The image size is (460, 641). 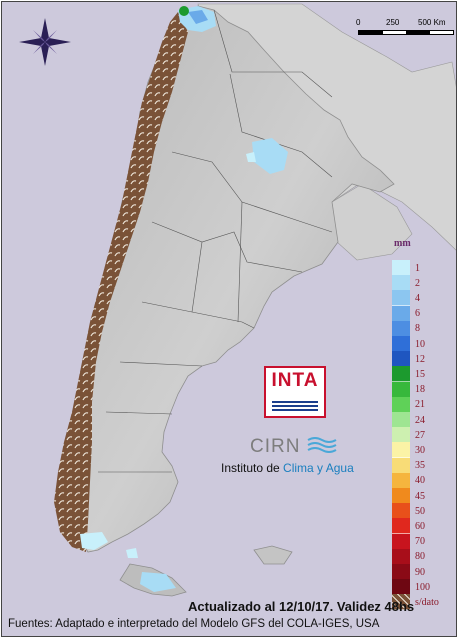 I want to click on scale-bar-segments, so click(x=406, y=32).